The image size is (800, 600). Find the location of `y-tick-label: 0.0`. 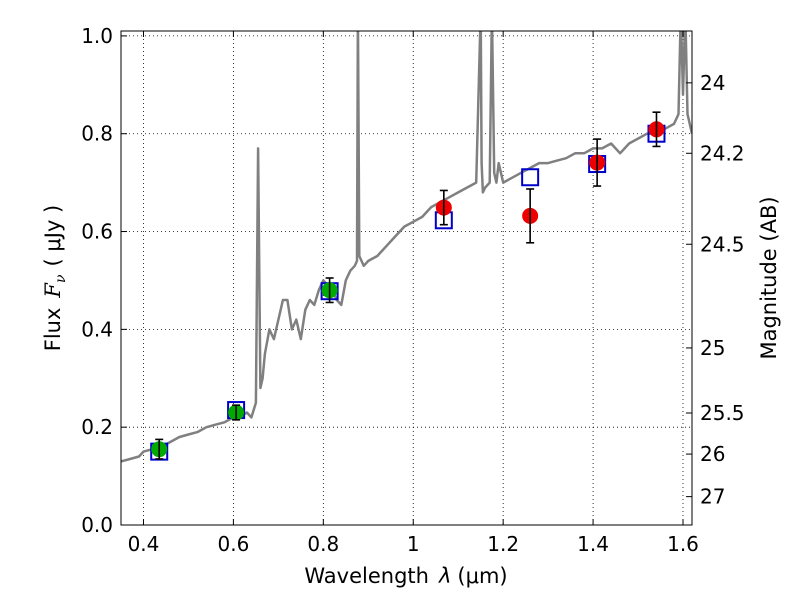

y-tick-label: 0.0 is located at coordinates (97, 525).